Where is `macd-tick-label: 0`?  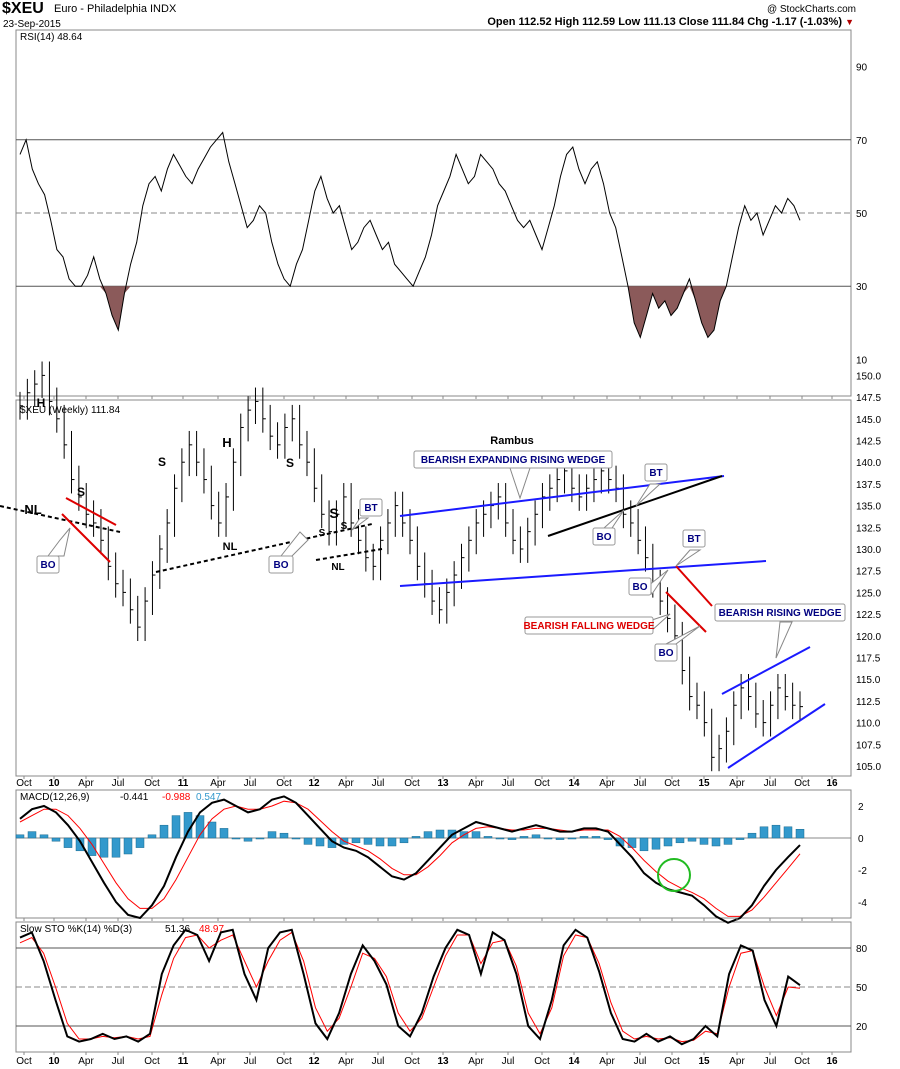 macd-tick-label: 0 is located at coordinates (861, 839).